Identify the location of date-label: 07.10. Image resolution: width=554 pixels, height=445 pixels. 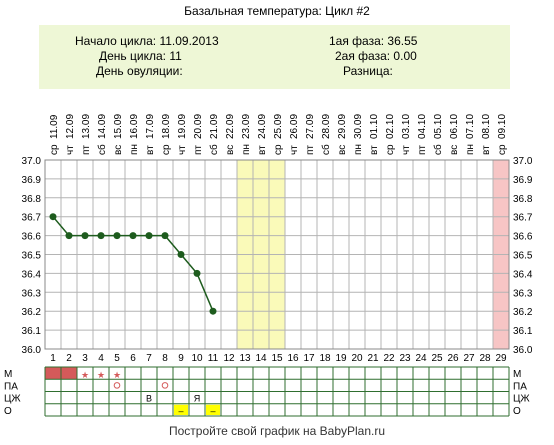
(470, 126).